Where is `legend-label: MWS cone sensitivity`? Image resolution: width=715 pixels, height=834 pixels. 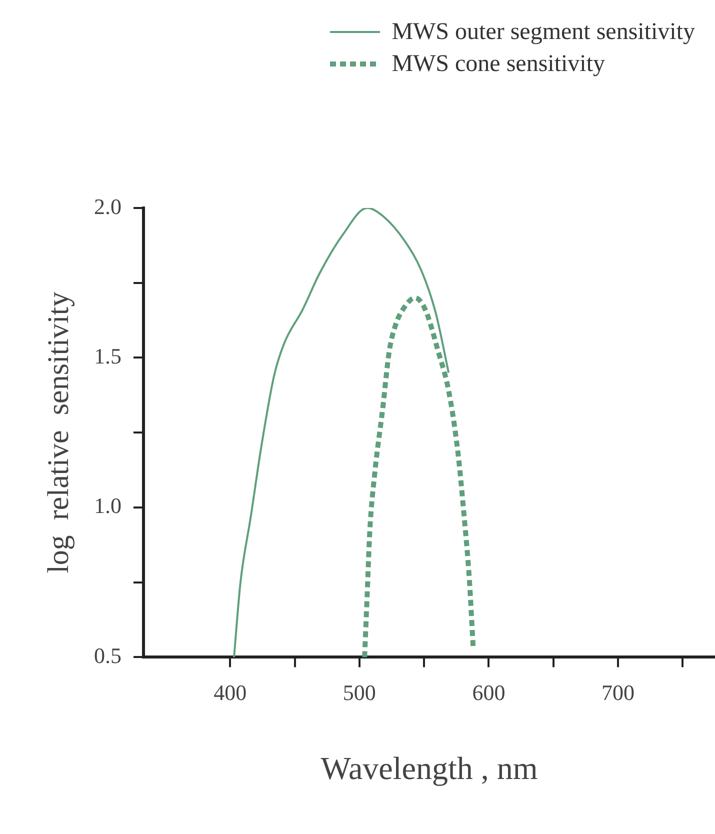
legend-label: MWS cone sensitivity is located at coordinates (499, 64).